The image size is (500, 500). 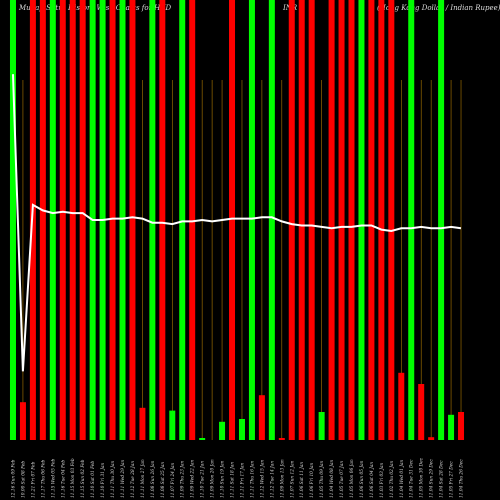 What do you see at coordinates (382, 480) in the screenshot?
I see `x-tick-label: 11.03 Fri 03 Jan` at bounding box center [382, 480].